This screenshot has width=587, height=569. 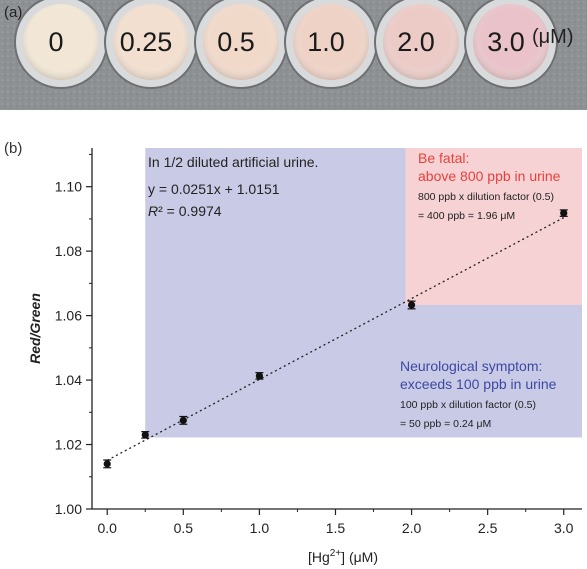 What do you see at coordinates (286, 44) in the screenshot?
I see `wells-group: 0 0.25 0.5 1.0 2.0 3.0` at bounding box center [286, 44].